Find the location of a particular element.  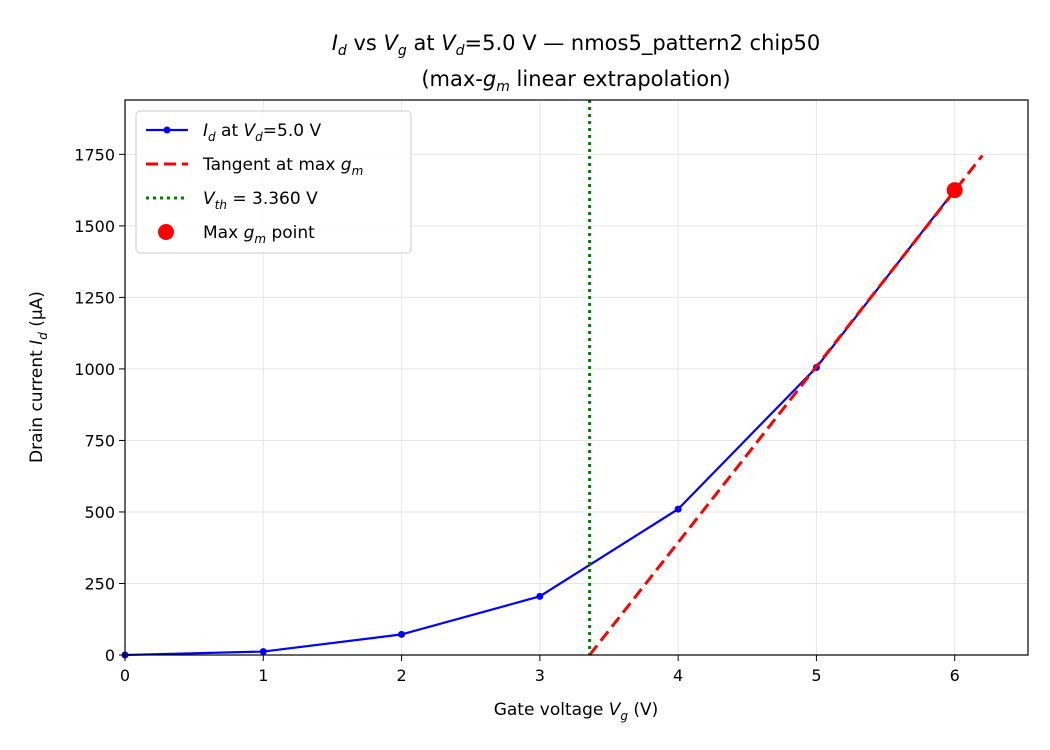

legend-swatch-point is located at coordinates (166, 232).